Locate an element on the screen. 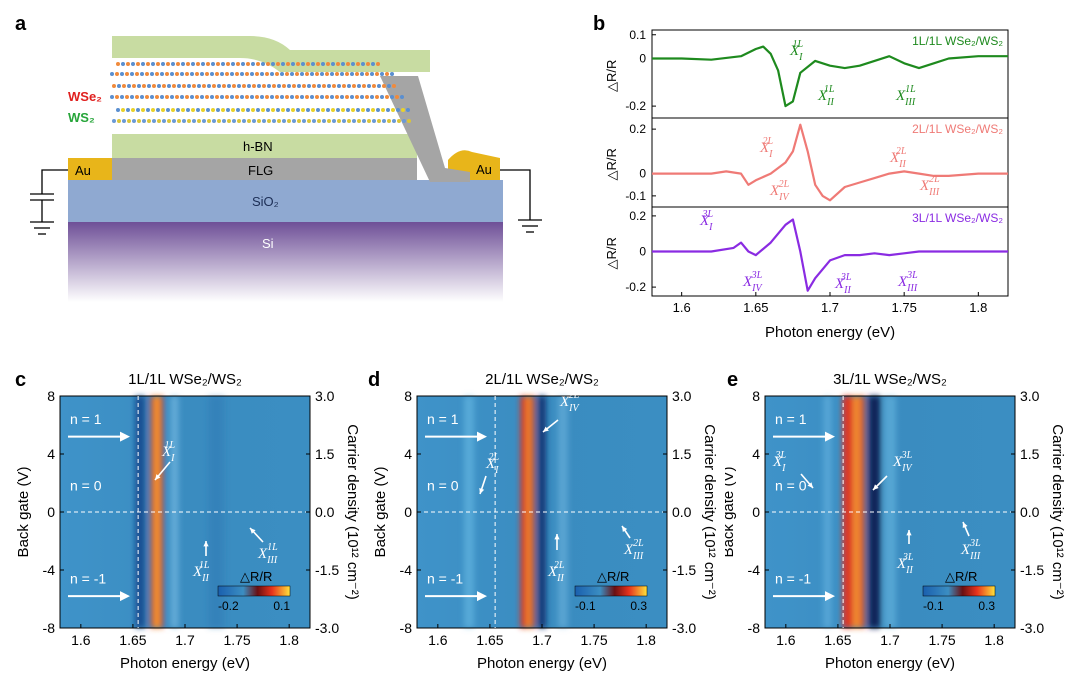  au-left-contact is located at coordinates (90, 169).